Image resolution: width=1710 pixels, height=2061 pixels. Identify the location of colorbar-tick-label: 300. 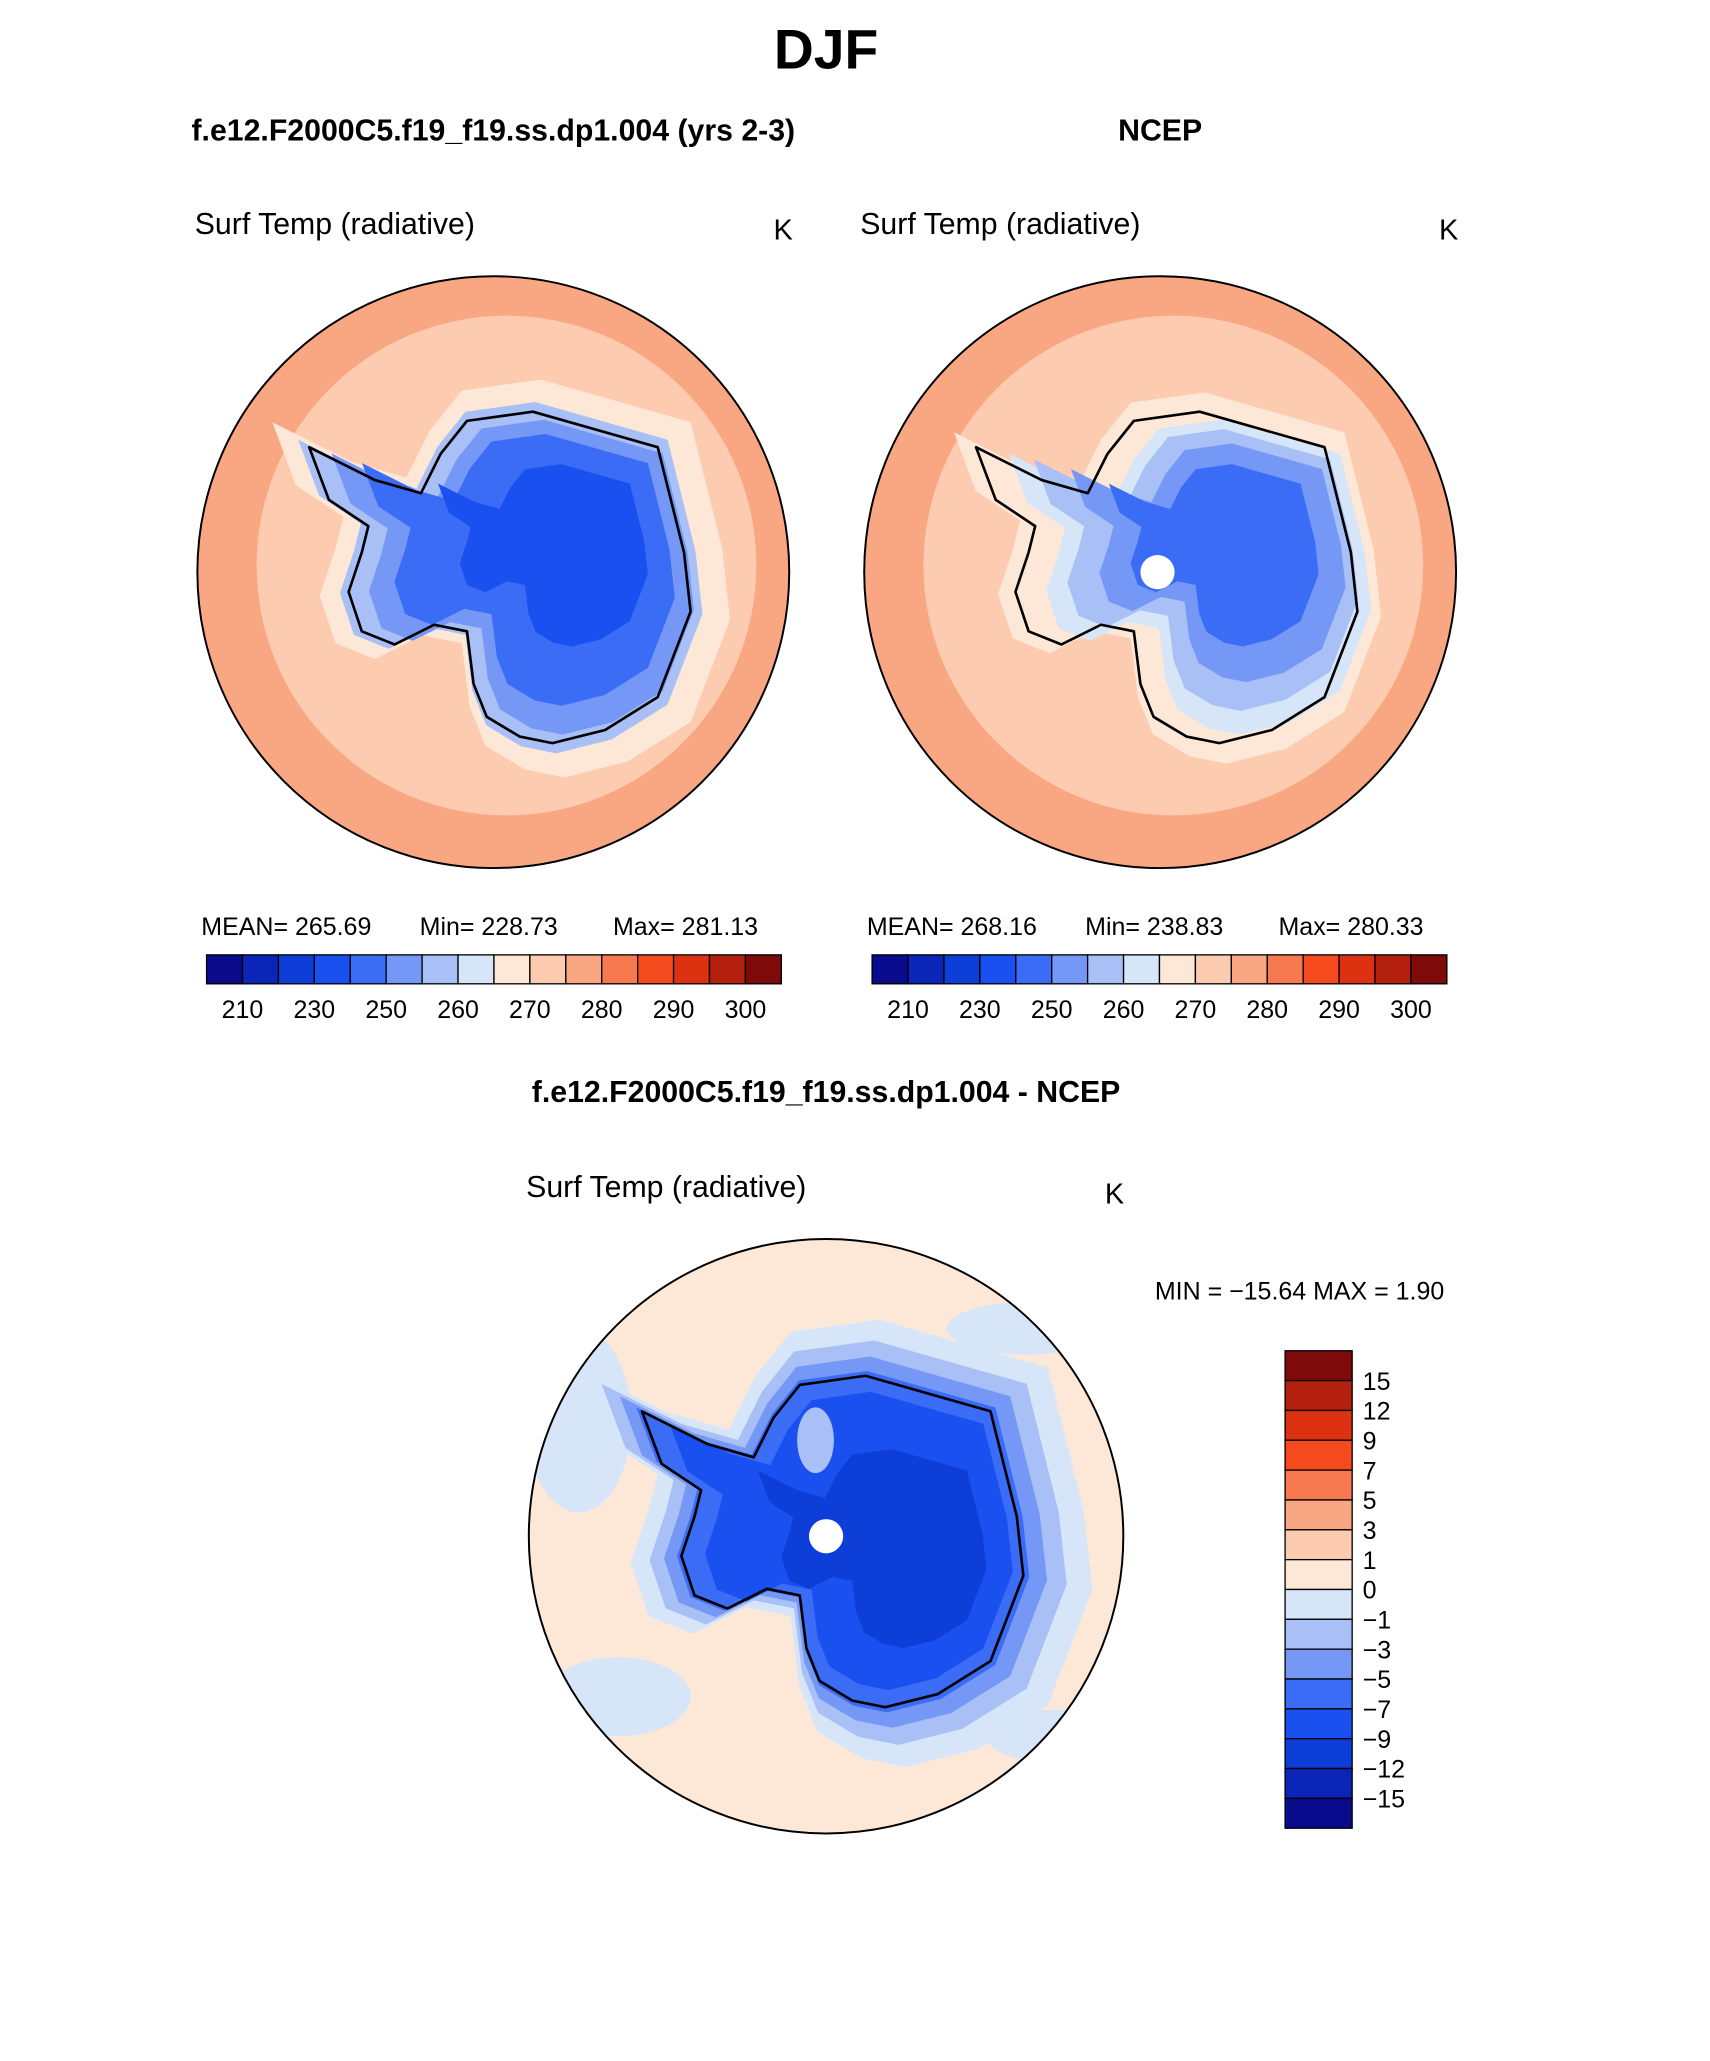
(746, 1010).